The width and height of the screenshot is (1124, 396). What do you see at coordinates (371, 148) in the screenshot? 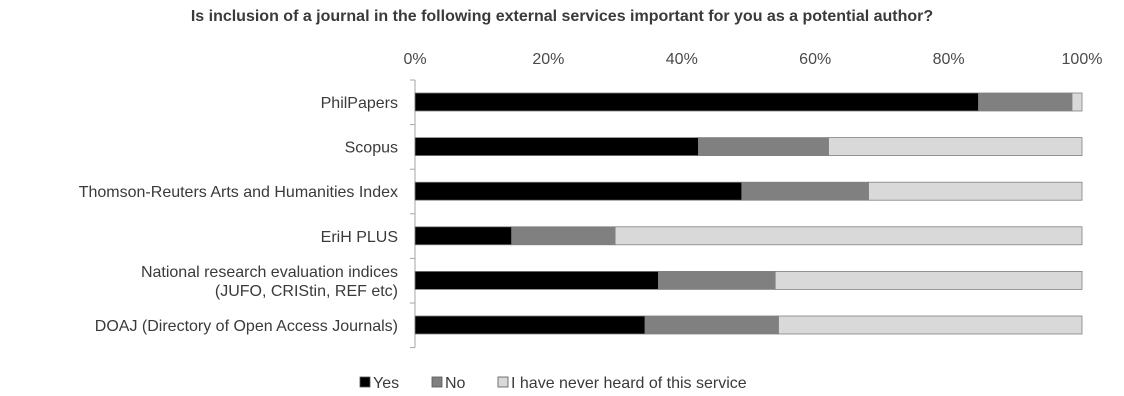
I see `y-category-label: Scopus` at bounding box center [371, 148].